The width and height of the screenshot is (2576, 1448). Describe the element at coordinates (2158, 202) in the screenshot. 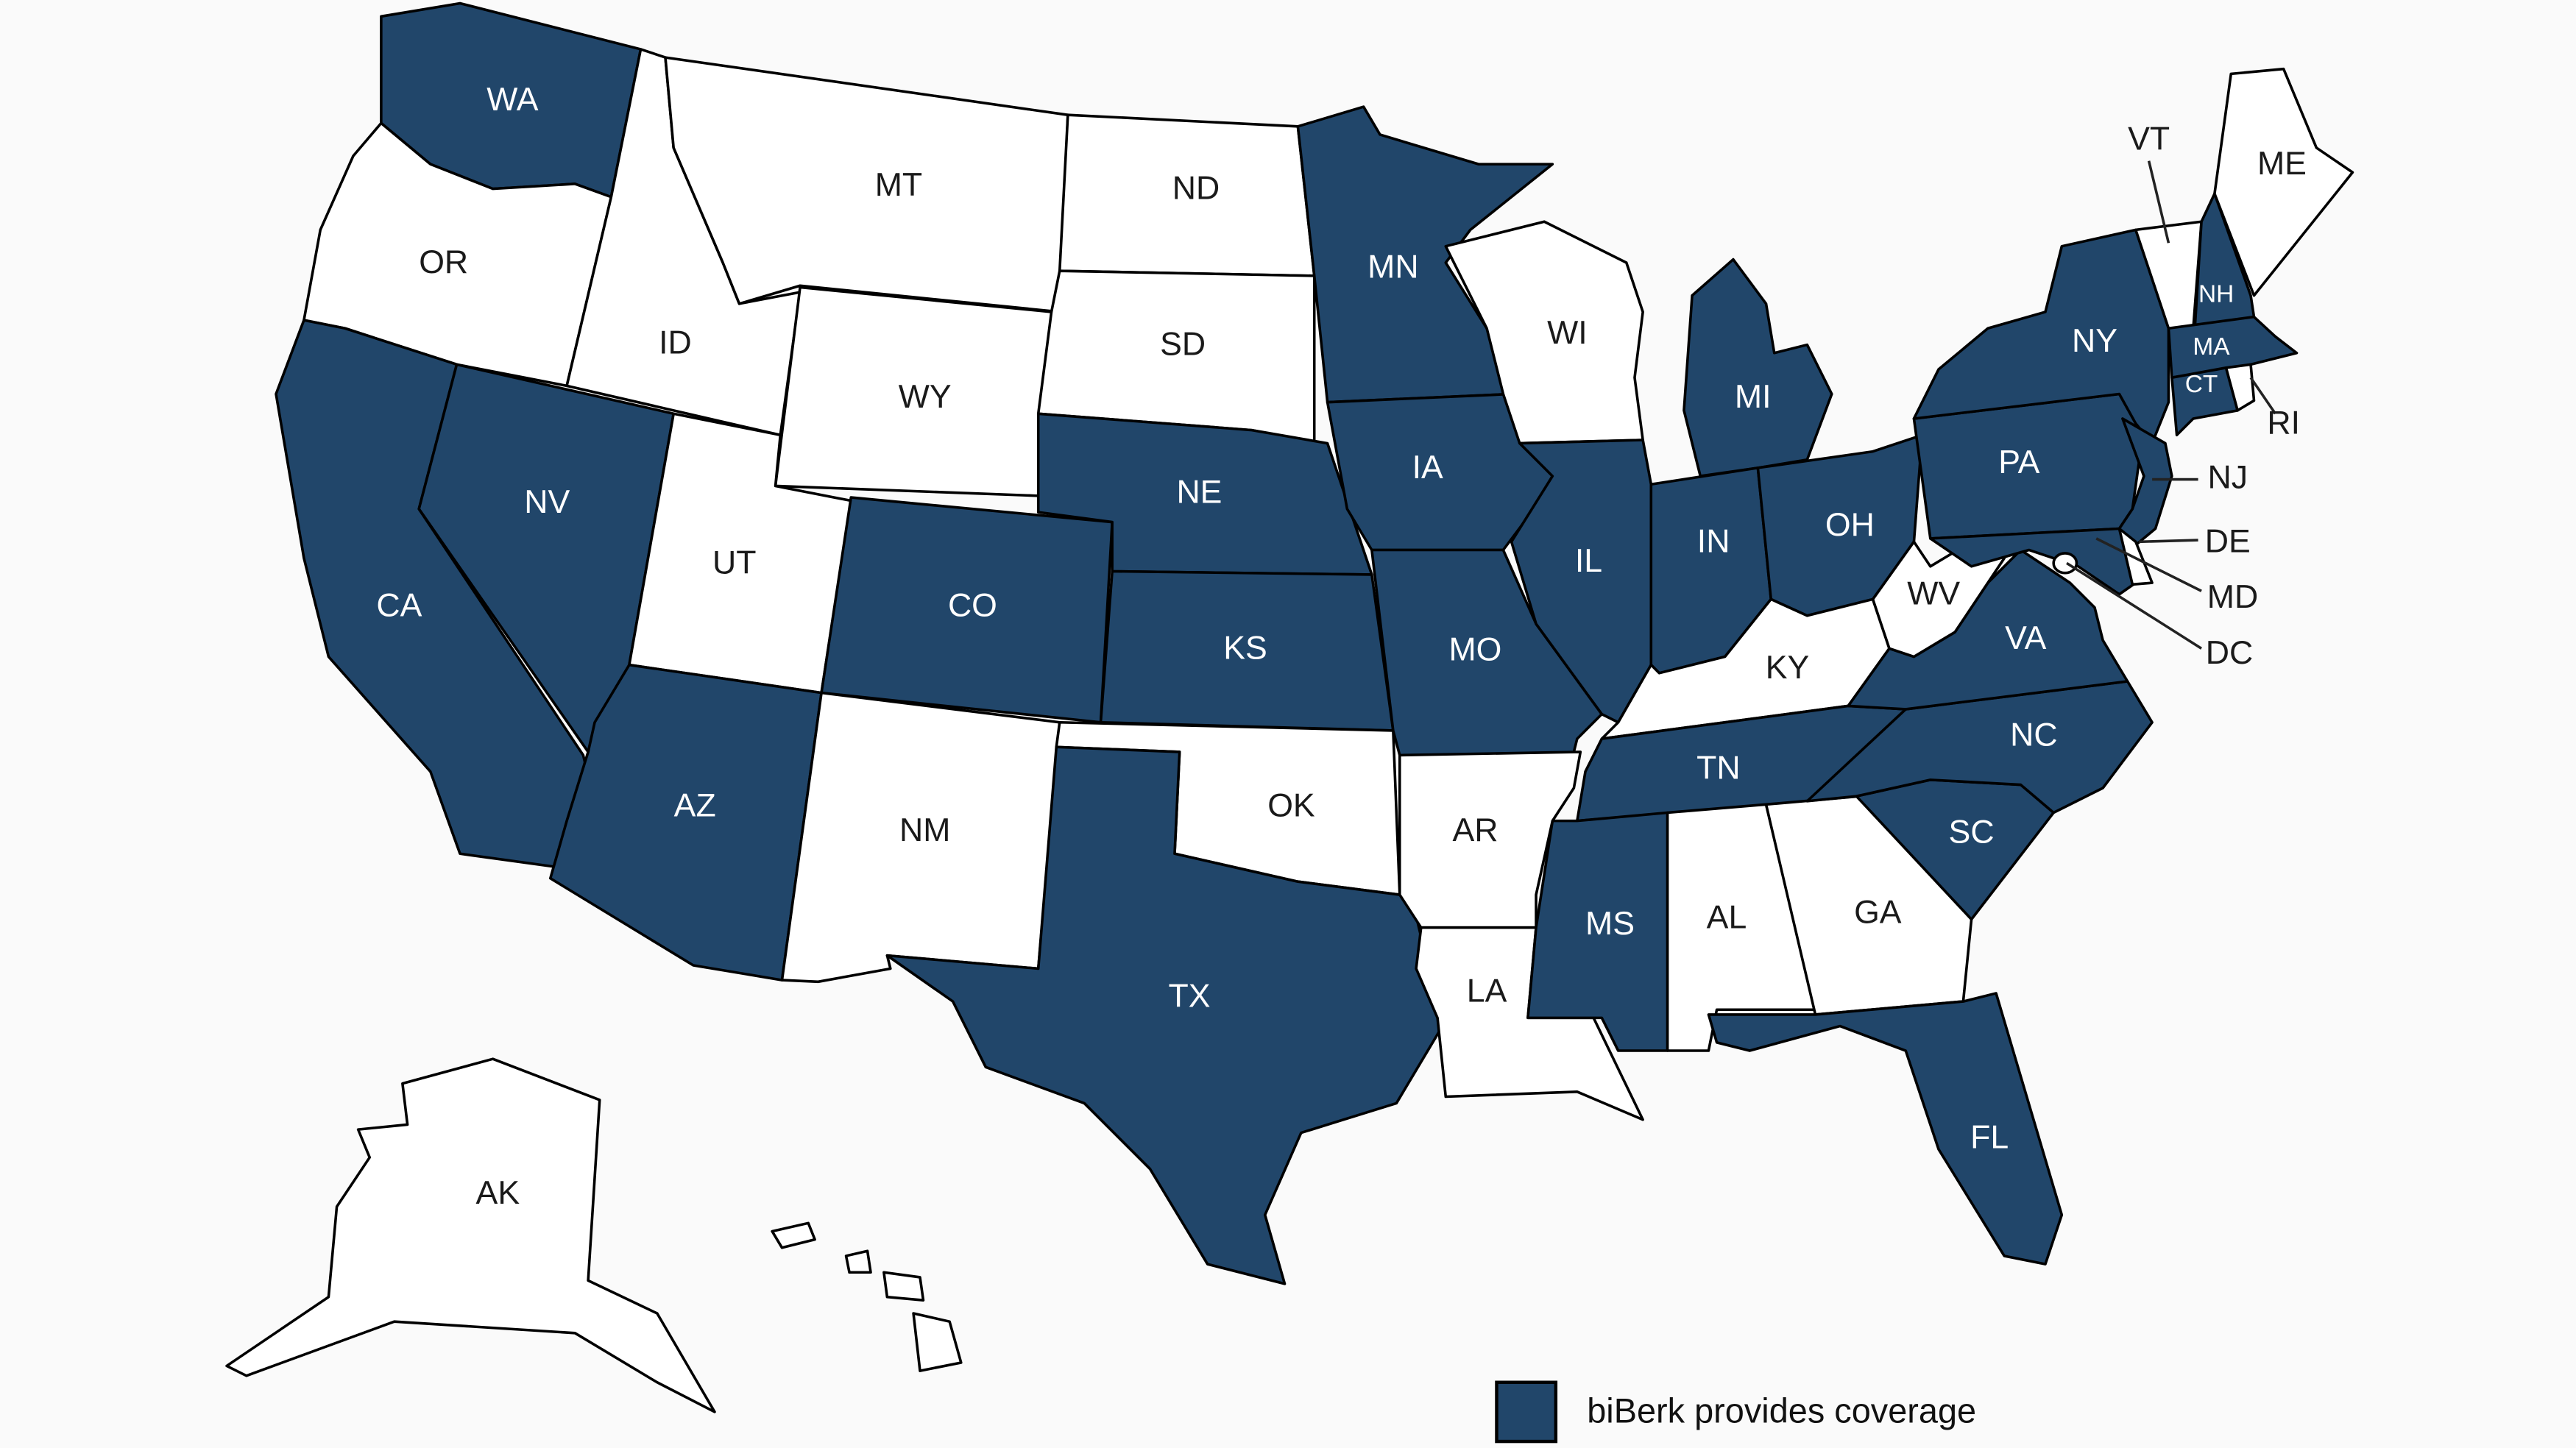

I see `callout-line-vt` at that location.